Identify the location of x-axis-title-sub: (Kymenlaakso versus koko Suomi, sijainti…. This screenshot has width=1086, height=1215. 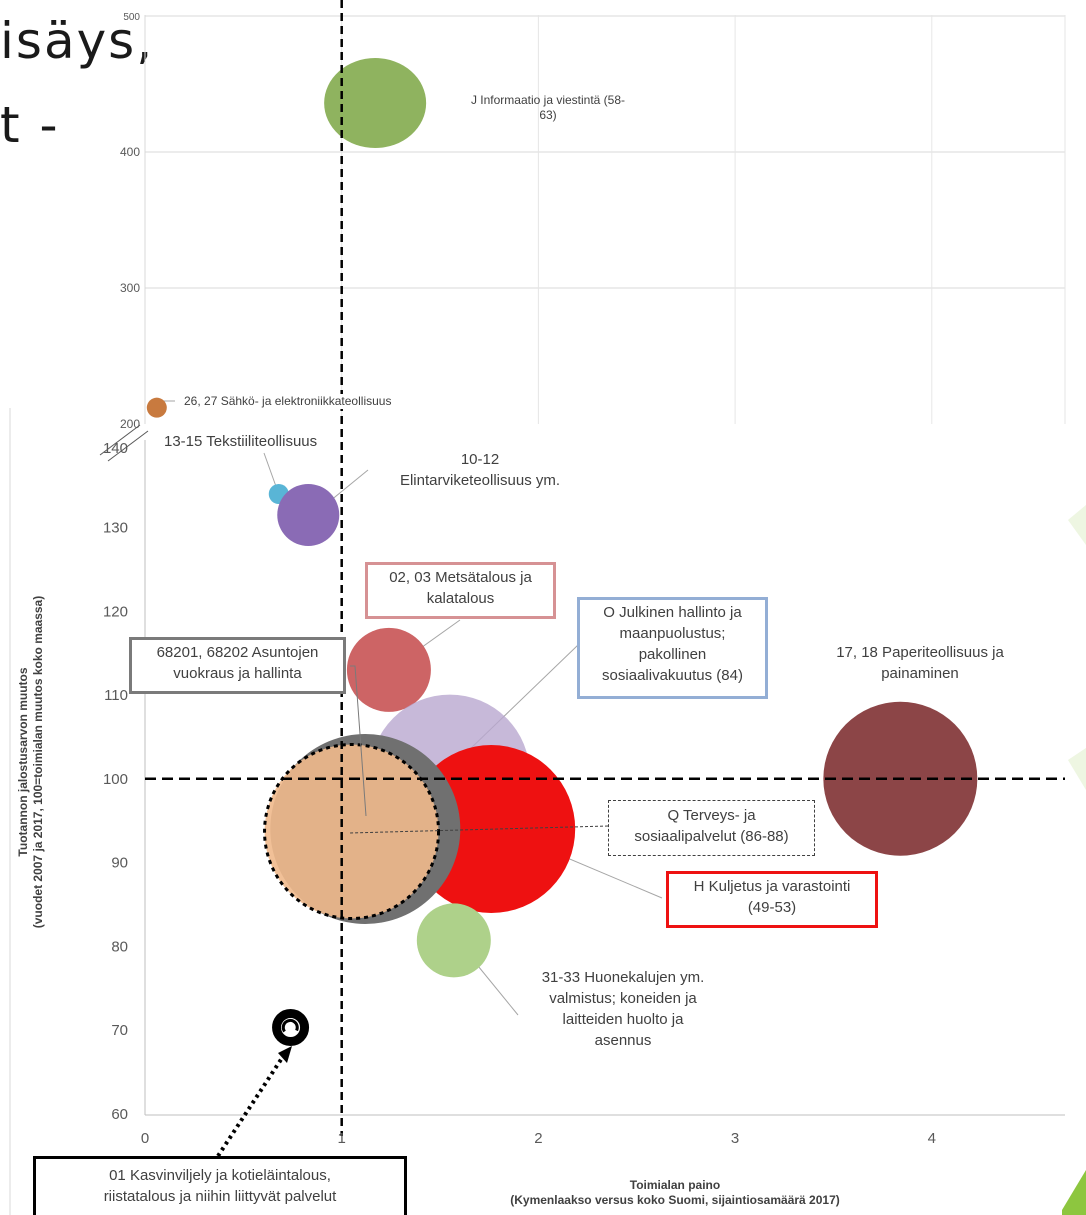
(675, 1200).